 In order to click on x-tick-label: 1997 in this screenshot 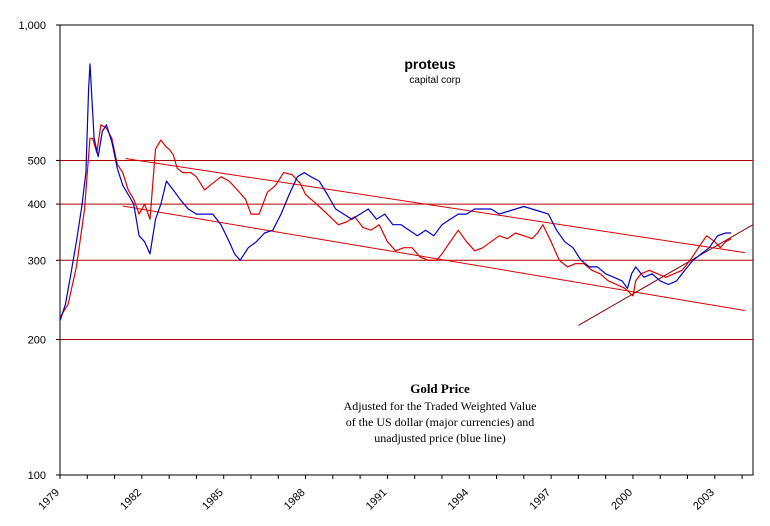, I will do `click(540, 500)`.